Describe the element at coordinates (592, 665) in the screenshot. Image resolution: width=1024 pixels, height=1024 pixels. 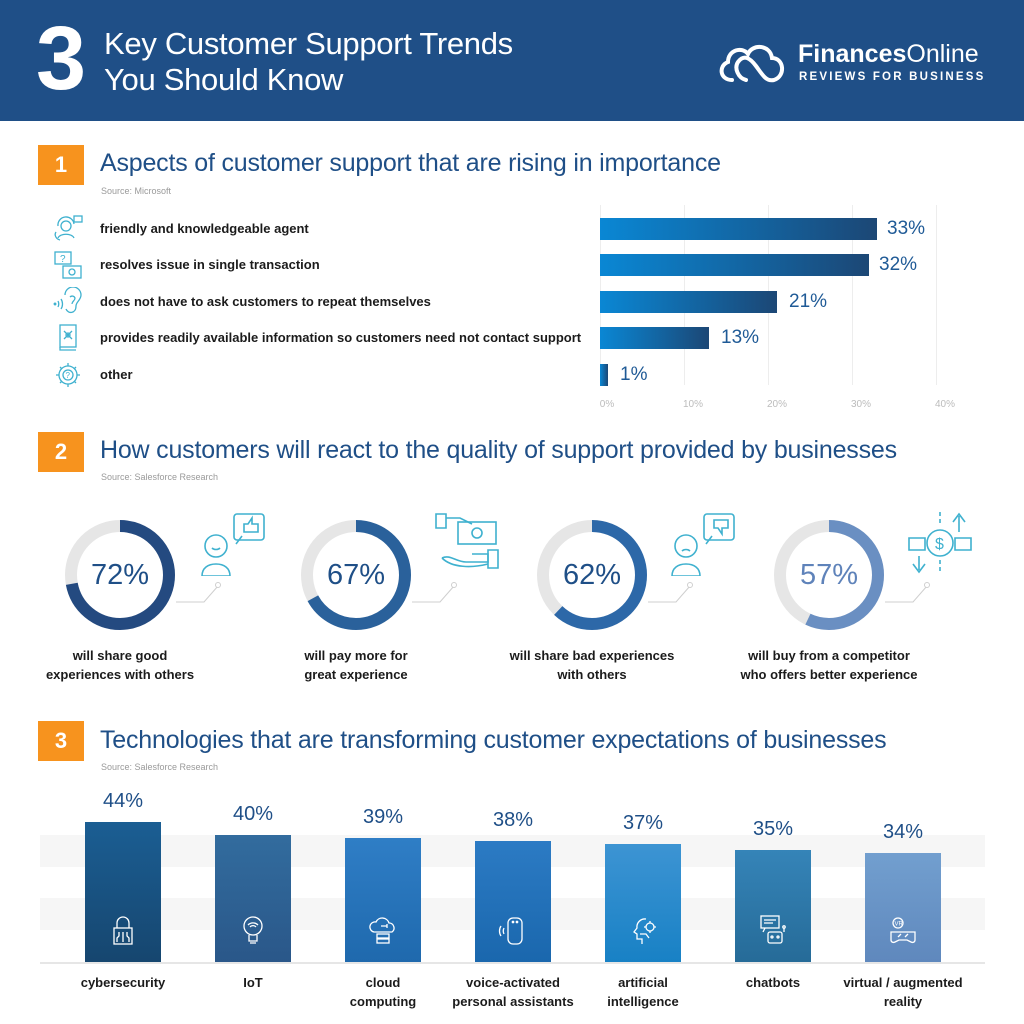
I see `donut-caption: will share bad experiences with others` at that location.